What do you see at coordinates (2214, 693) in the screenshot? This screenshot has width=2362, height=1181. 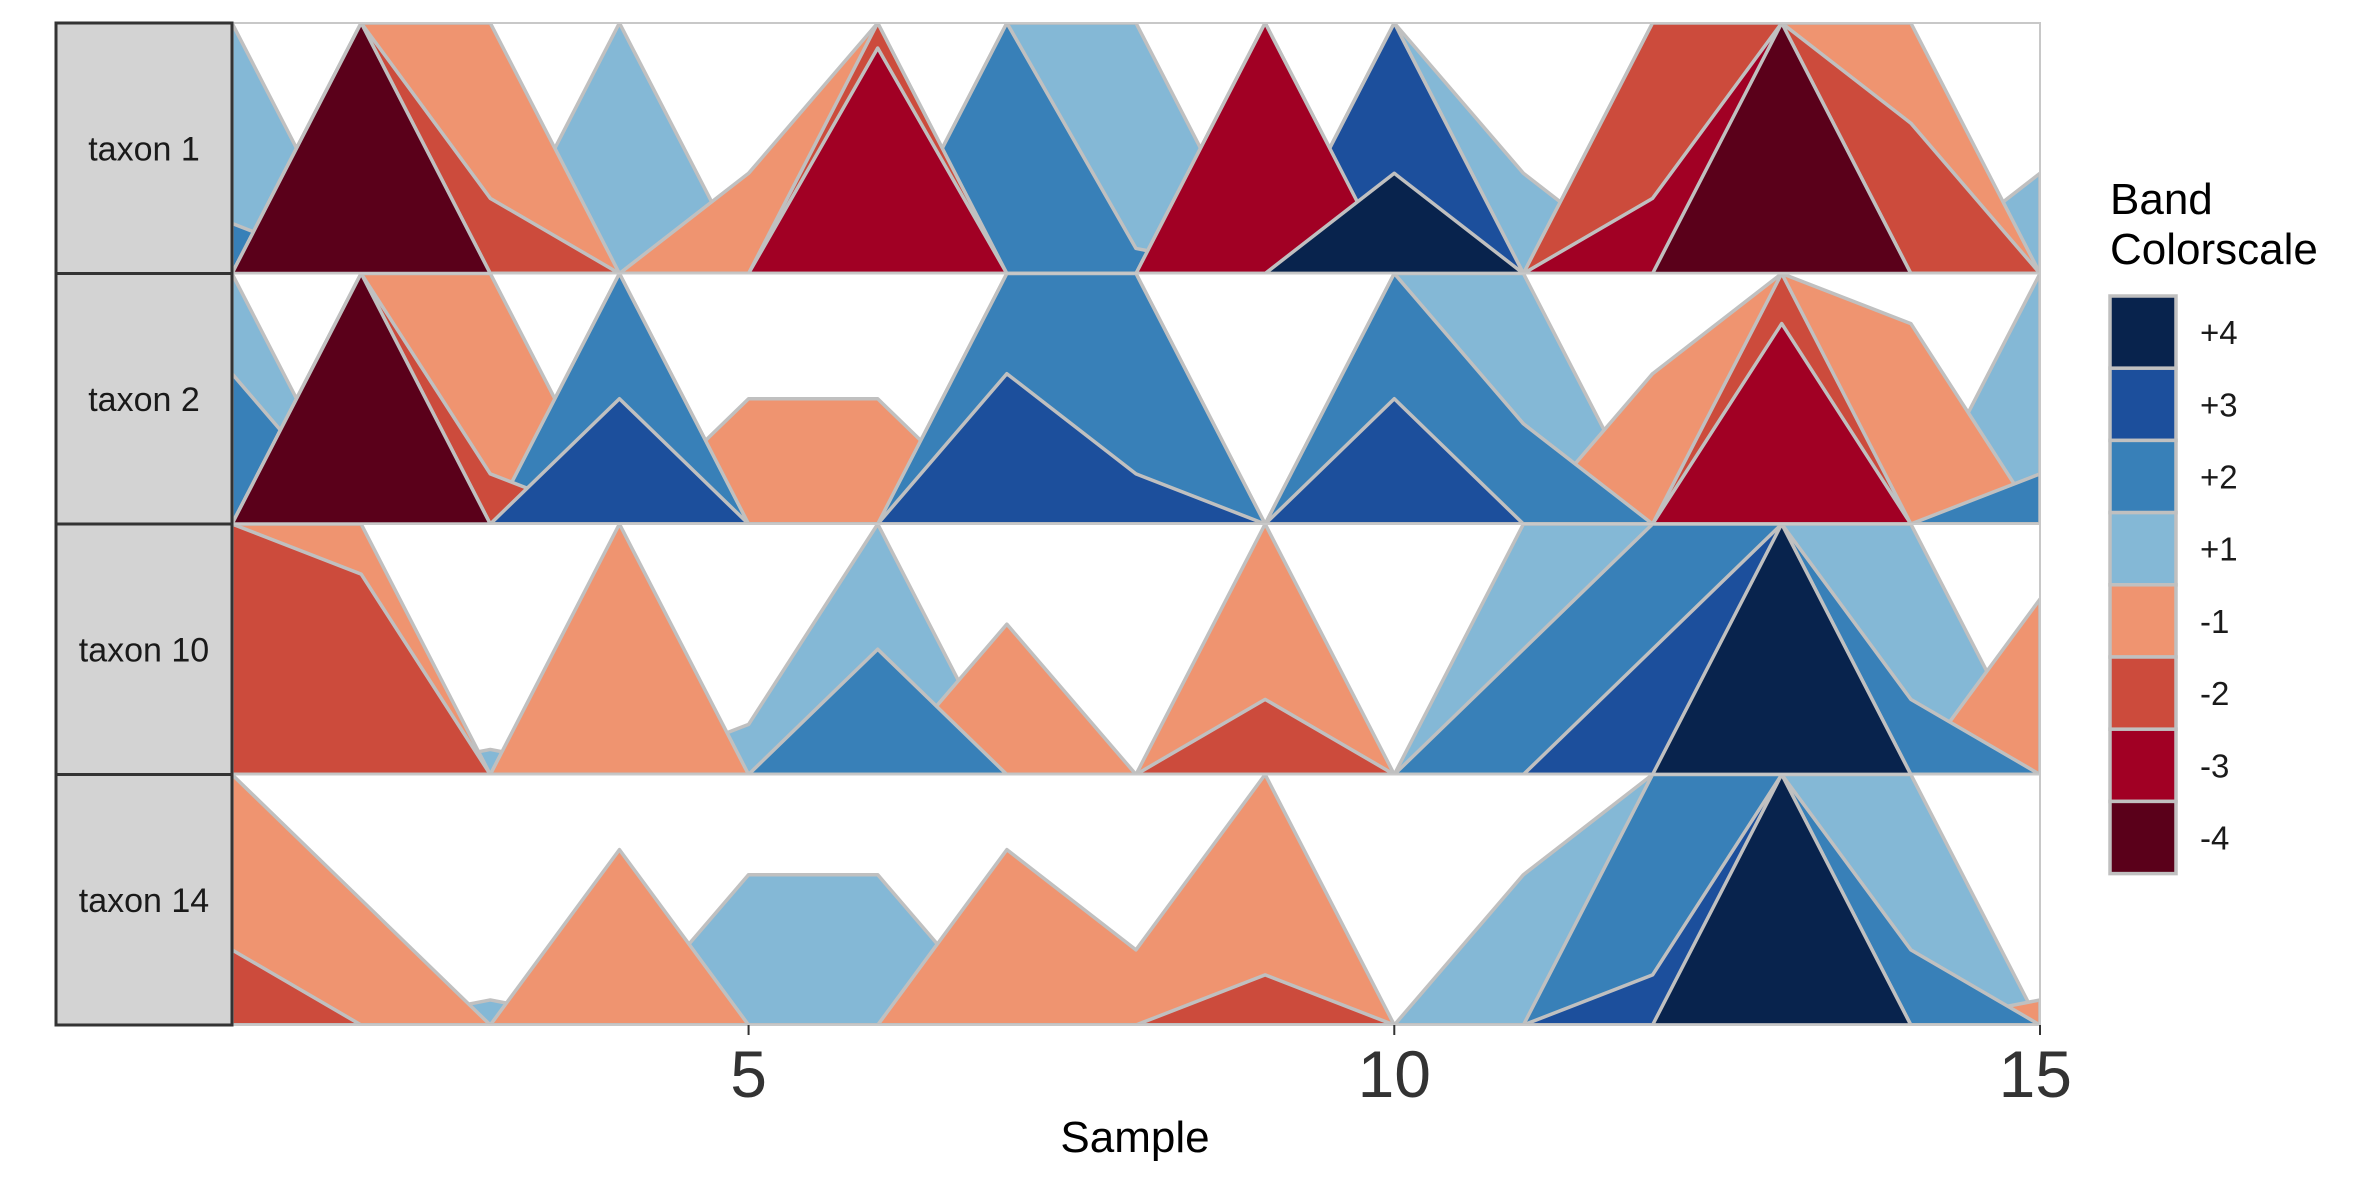 I see `legend-label: -2` at bounding box center [2214, 693].